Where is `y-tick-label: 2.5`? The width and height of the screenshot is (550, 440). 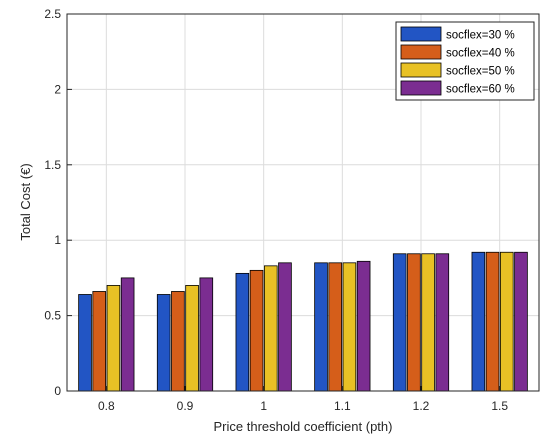 y-tick-label: 2.5 is located at coordinates (52, 14).